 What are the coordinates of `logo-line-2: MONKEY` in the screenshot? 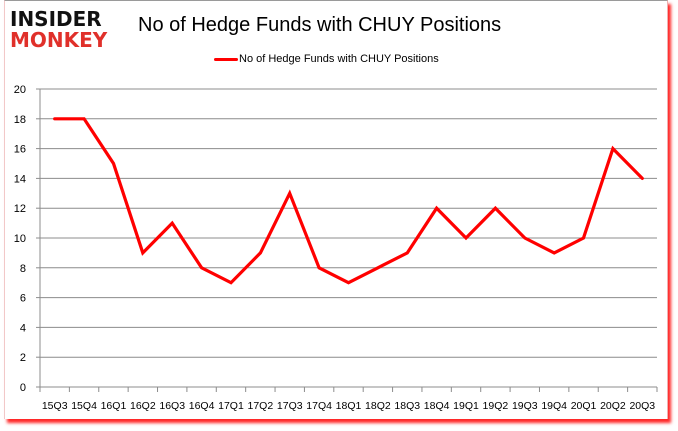 It's located at (59, 40).